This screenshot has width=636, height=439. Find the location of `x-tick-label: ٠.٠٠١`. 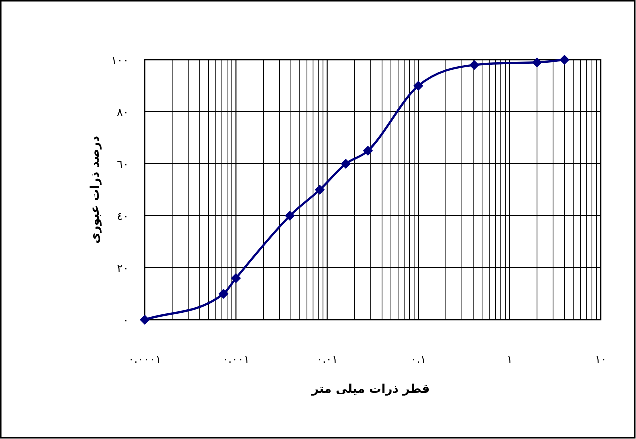

x-tick-label: ٠.٠٠١ is located at coordinates (236, 359).